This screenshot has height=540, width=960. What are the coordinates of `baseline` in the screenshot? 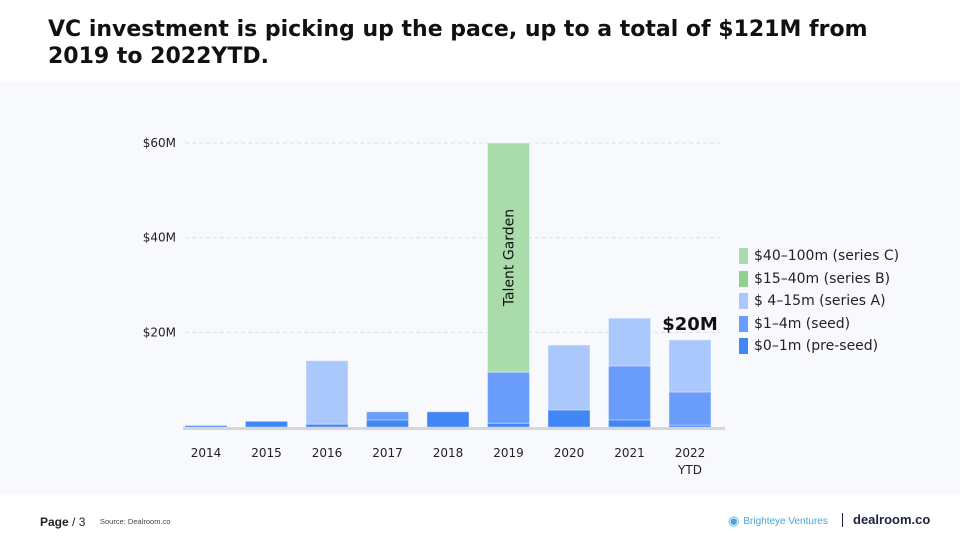 It's located at (454, 428).